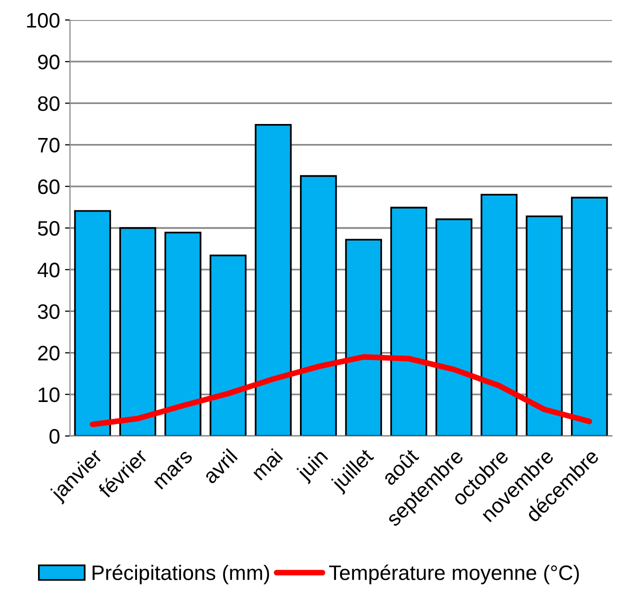 This screenshot has height=603, width=619. What do you see at coordinates (49, 270) in the screenshot?
I see `y-tick-label: 40` at bounding box center [49, 270].